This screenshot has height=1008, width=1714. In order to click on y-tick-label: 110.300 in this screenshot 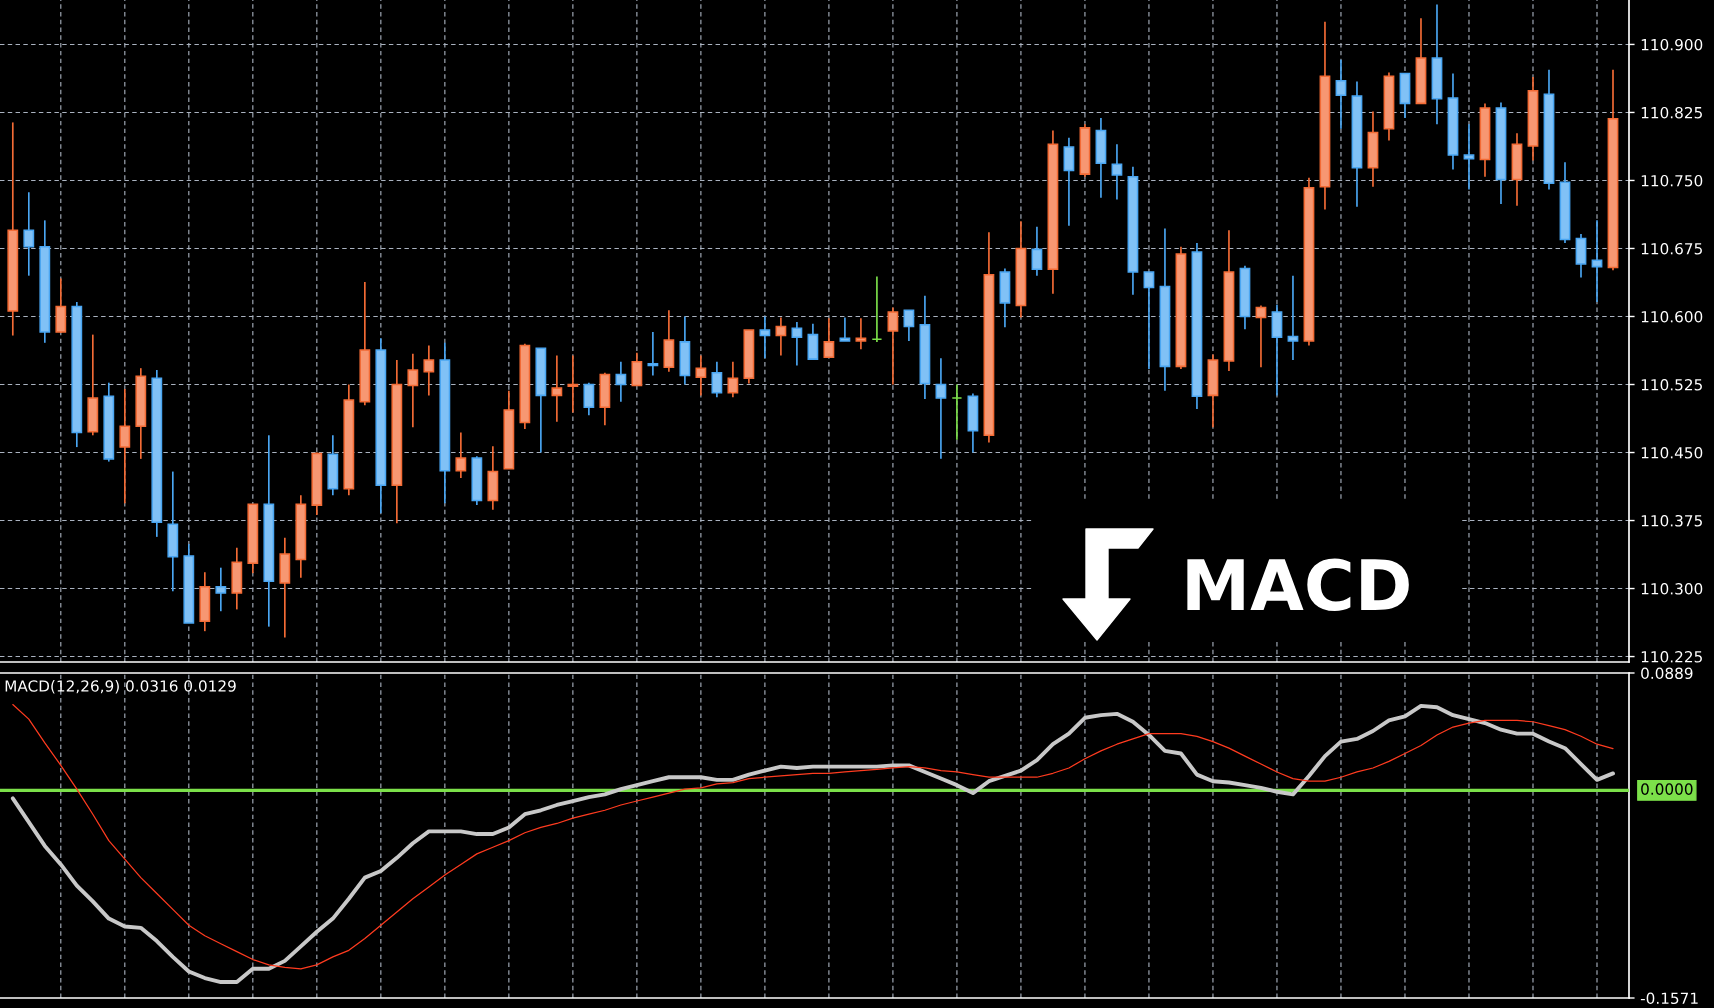, I will do `click(1672, 589)`.